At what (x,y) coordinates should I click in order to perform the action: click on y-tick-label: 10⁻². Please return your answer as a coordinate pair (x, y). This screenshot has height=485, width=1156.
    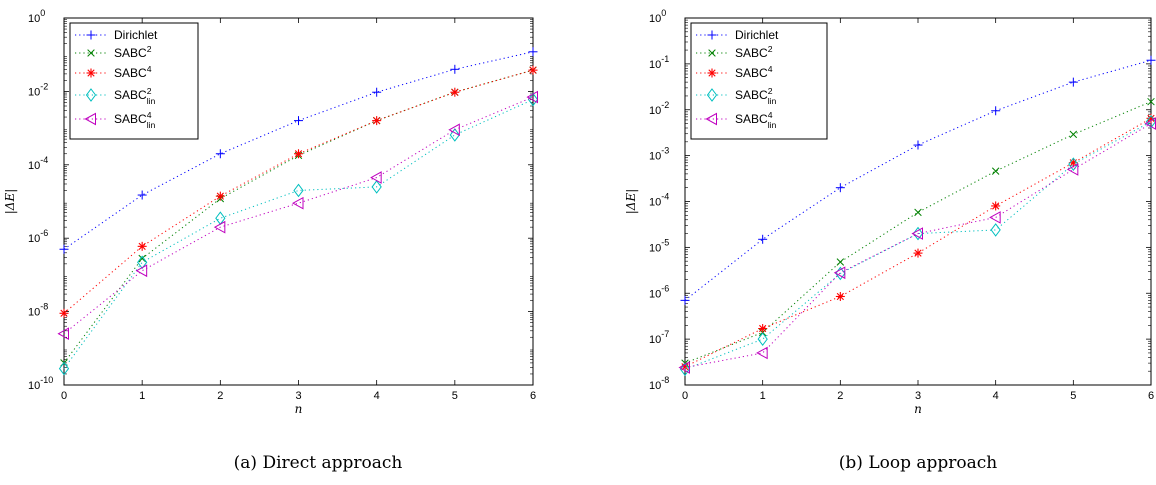
    Looking at the image, I should click on (659, 108).